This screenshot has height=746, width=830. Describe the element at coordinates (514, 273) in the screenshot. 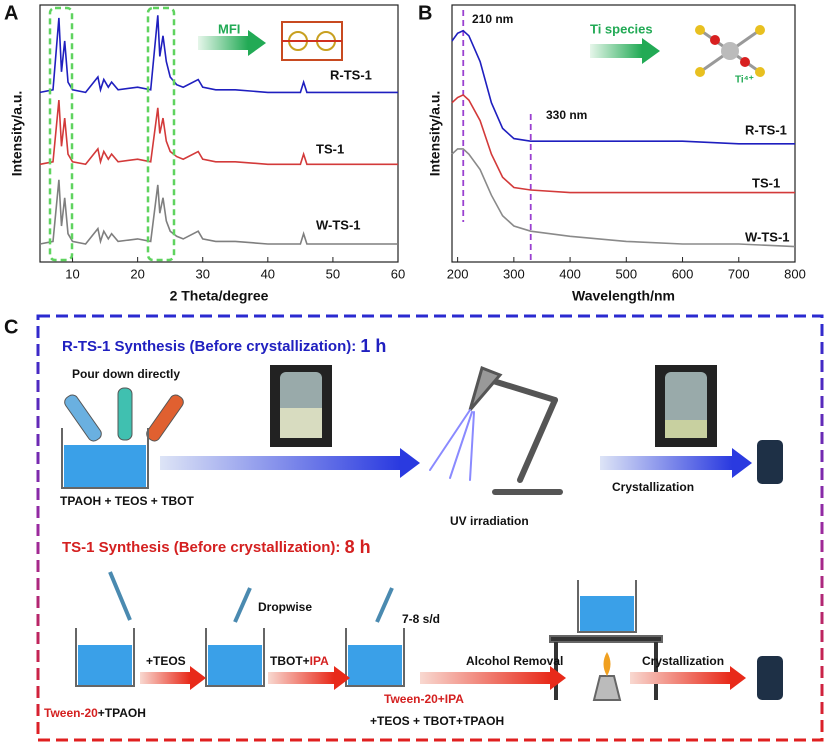

I see `x-tick-label: 300` at that location.